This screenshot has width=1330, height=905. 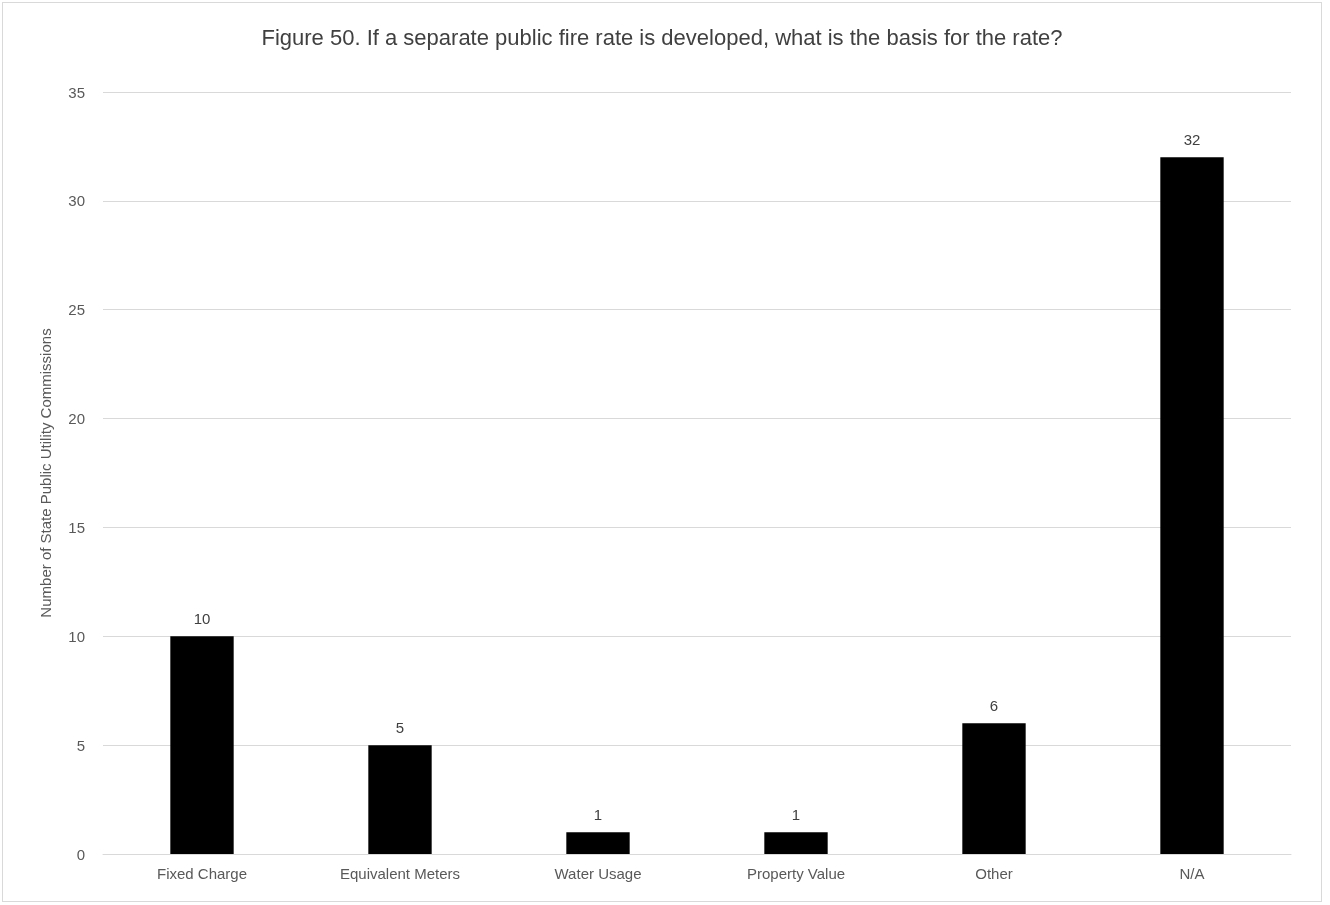 What do you see at coordinates (80, 745) in the screenshot?
I see `y-tick-label: 5` at bounding box center [80, 745].